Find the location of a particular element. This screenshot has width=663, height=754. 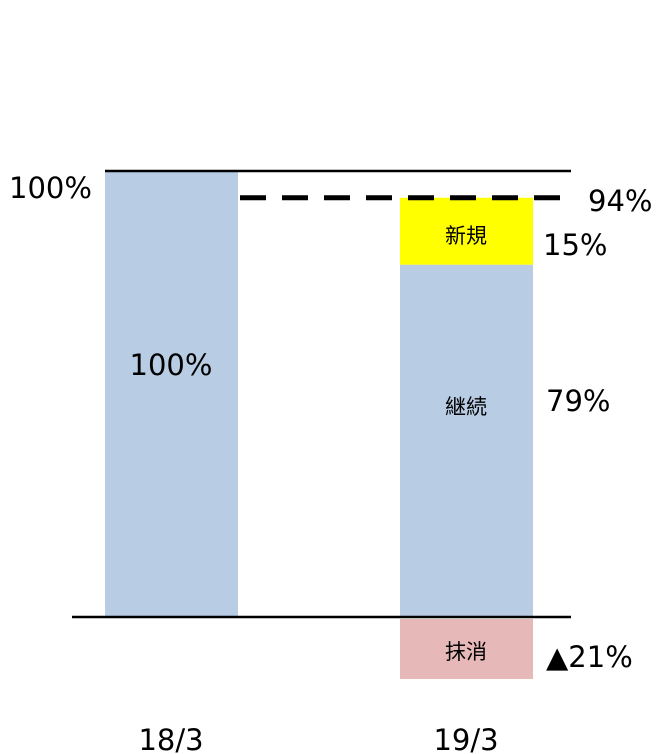

reference-label-94: 94% is located at coordinates (620, 201).